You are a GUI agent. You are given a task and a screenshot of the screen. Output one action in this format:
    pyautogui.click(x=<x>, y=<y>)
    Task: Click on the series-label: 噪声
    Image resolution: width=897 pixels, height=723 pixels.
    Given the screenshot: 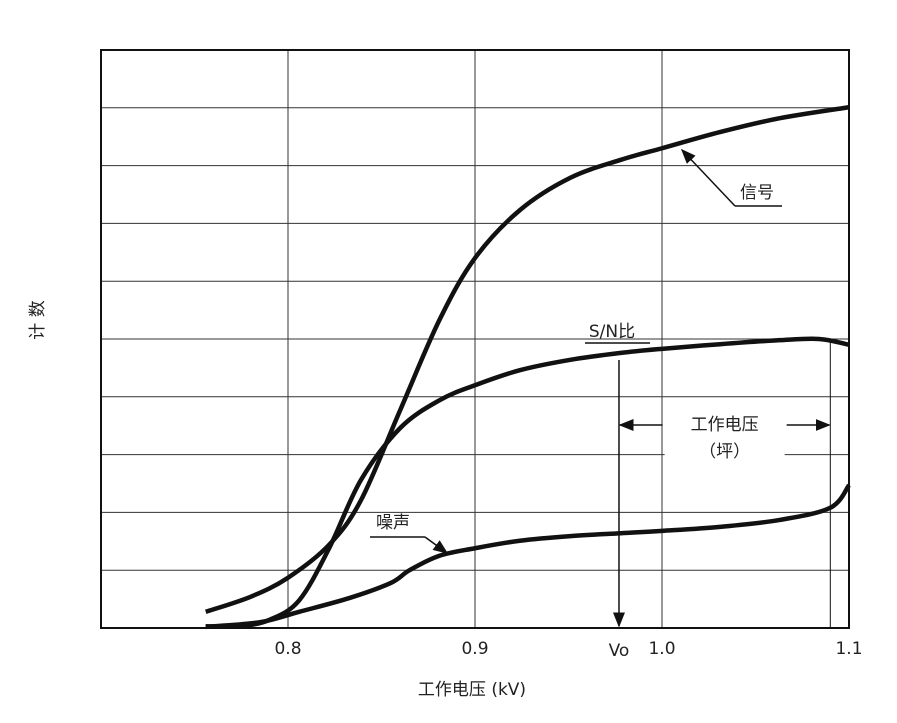 What is the action you would take?
    pyautogui.click(x=393, y=523)
    